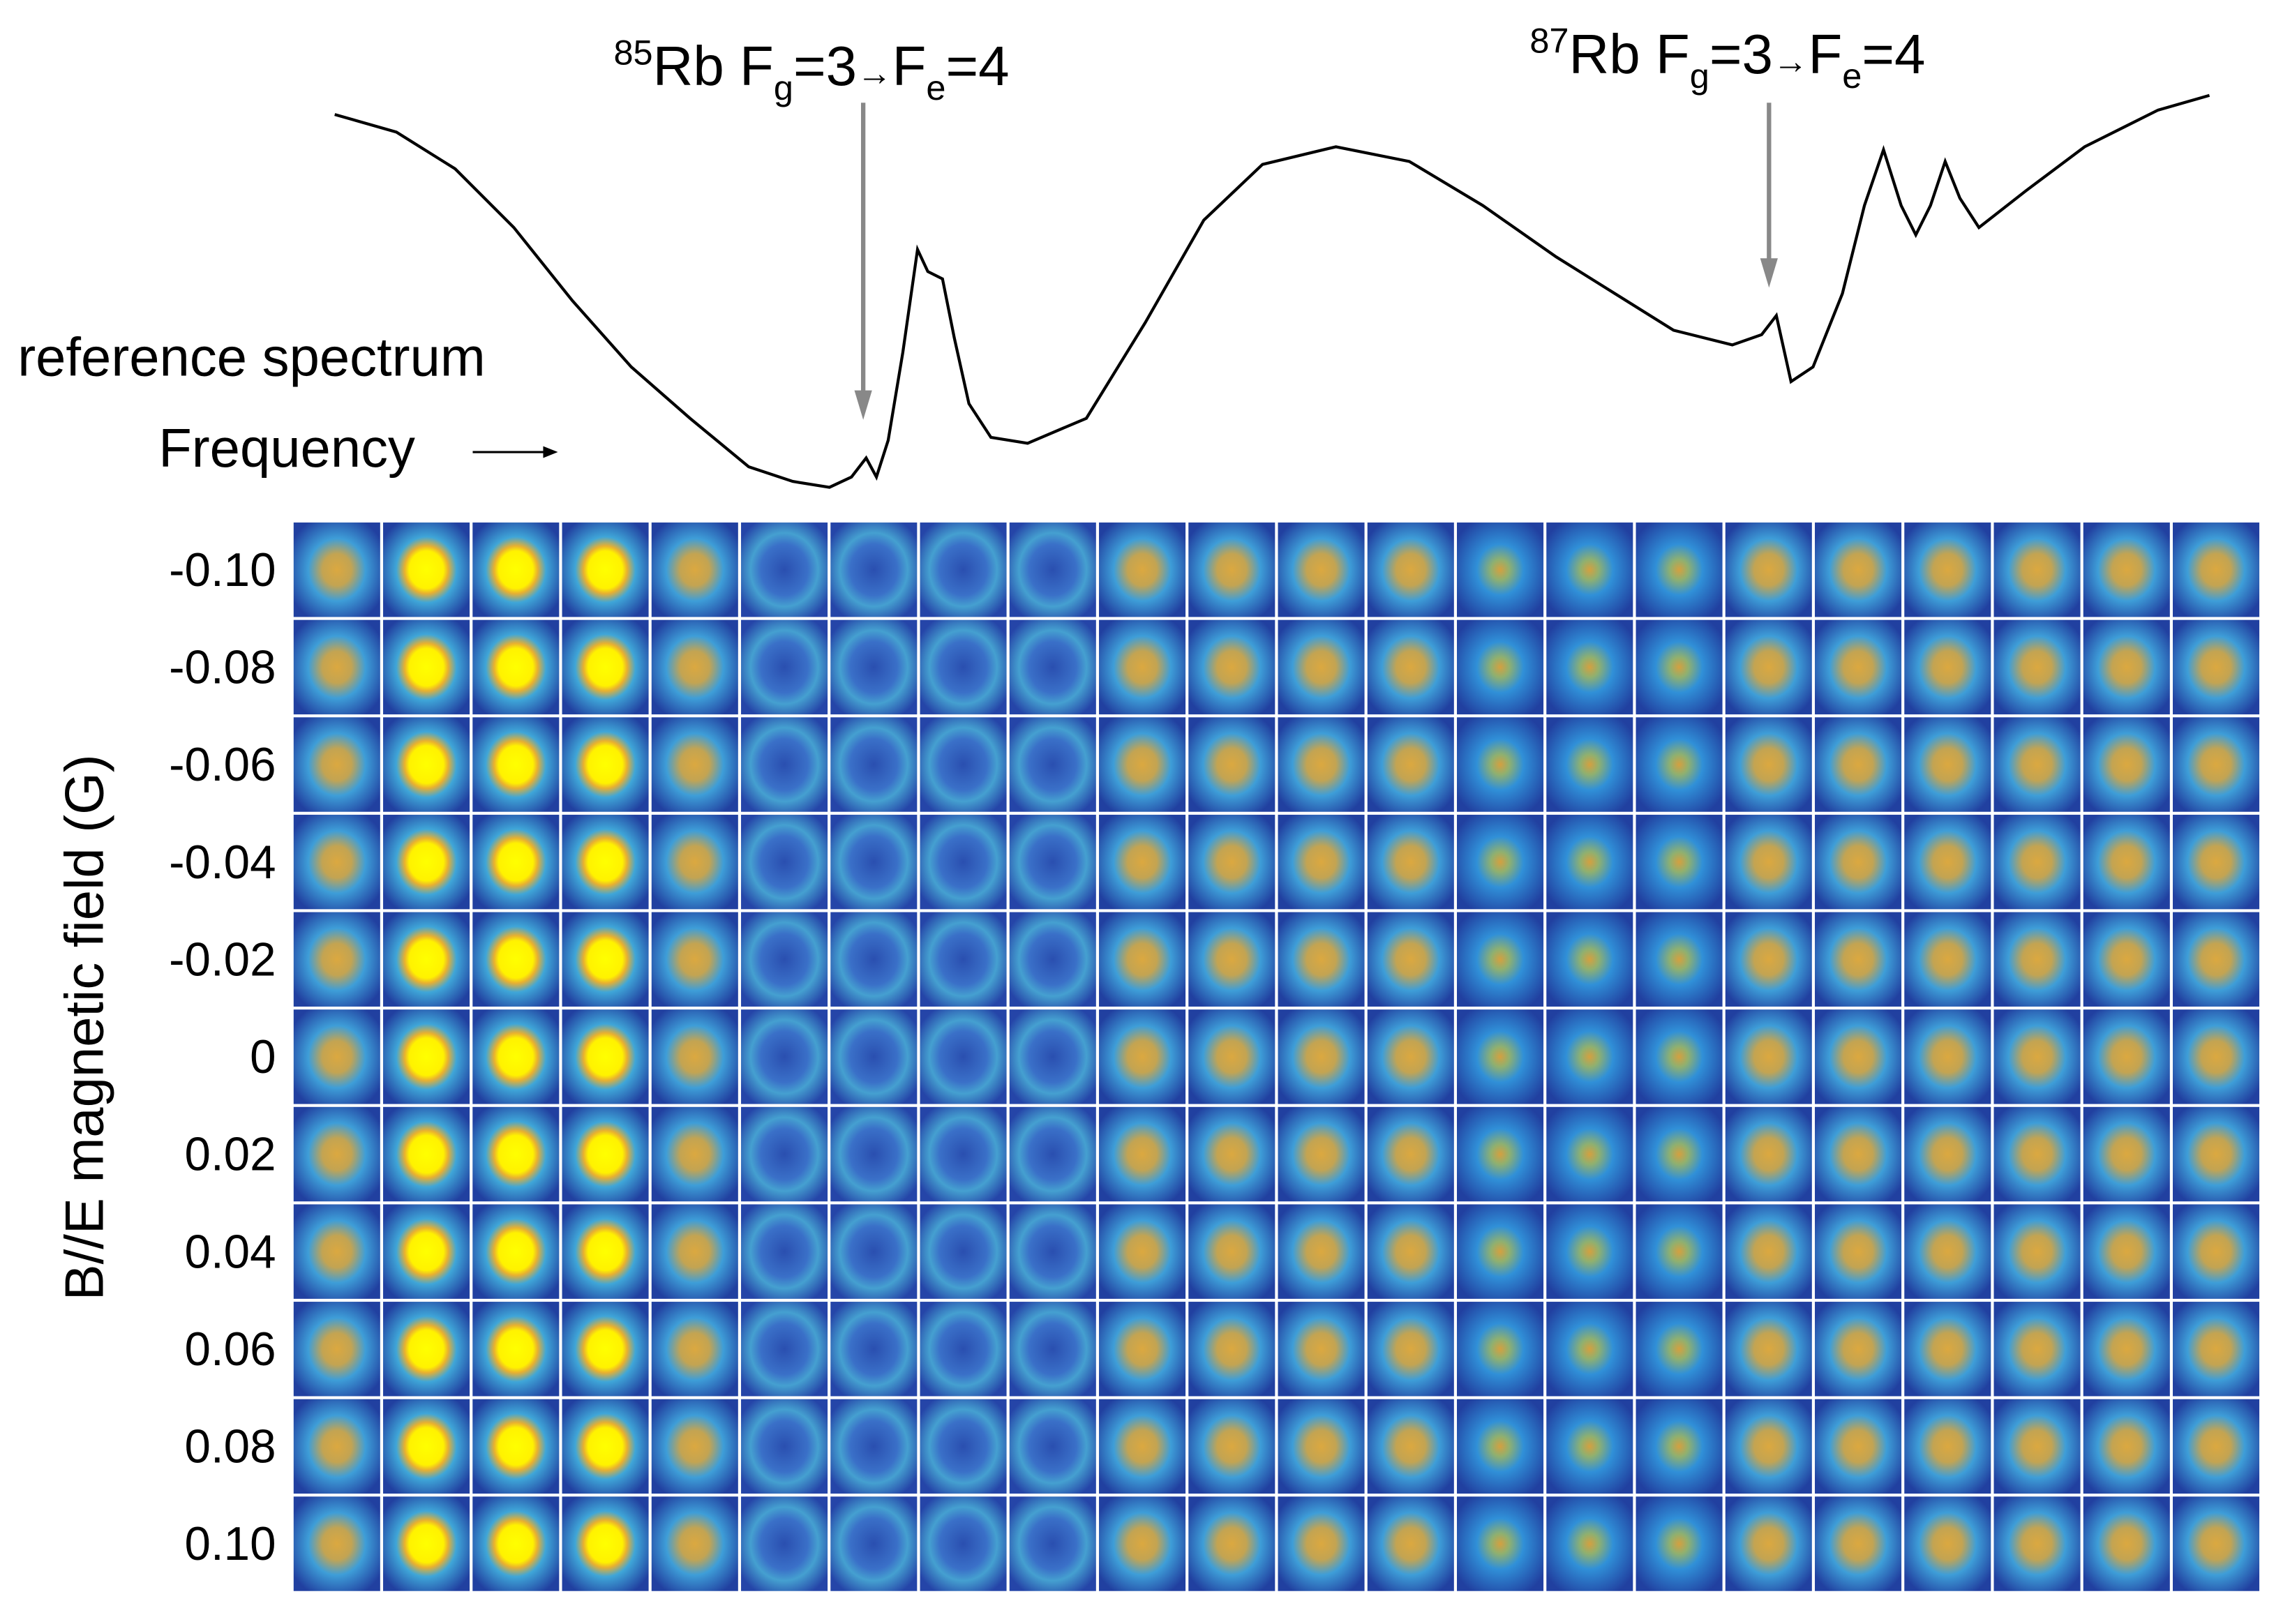 Image resolution: width=2290 pixels, height=1624 pixels. Describe the element at coordinates (1769, 273) in the screenshot. I see `pointer-head` at that location.